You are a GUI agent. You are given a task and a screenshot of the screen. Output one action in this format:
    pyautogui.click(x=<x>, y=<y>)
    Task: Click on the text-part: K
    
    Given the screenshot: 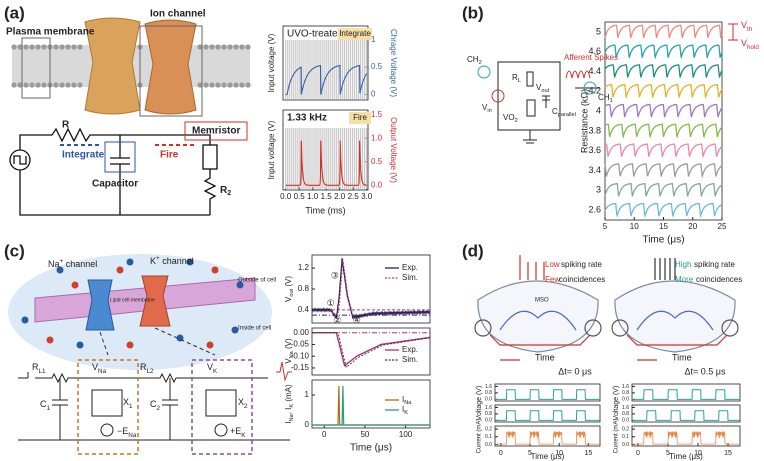 What is the action you would take?
    pyautogui.click(x=292, y=406)
    